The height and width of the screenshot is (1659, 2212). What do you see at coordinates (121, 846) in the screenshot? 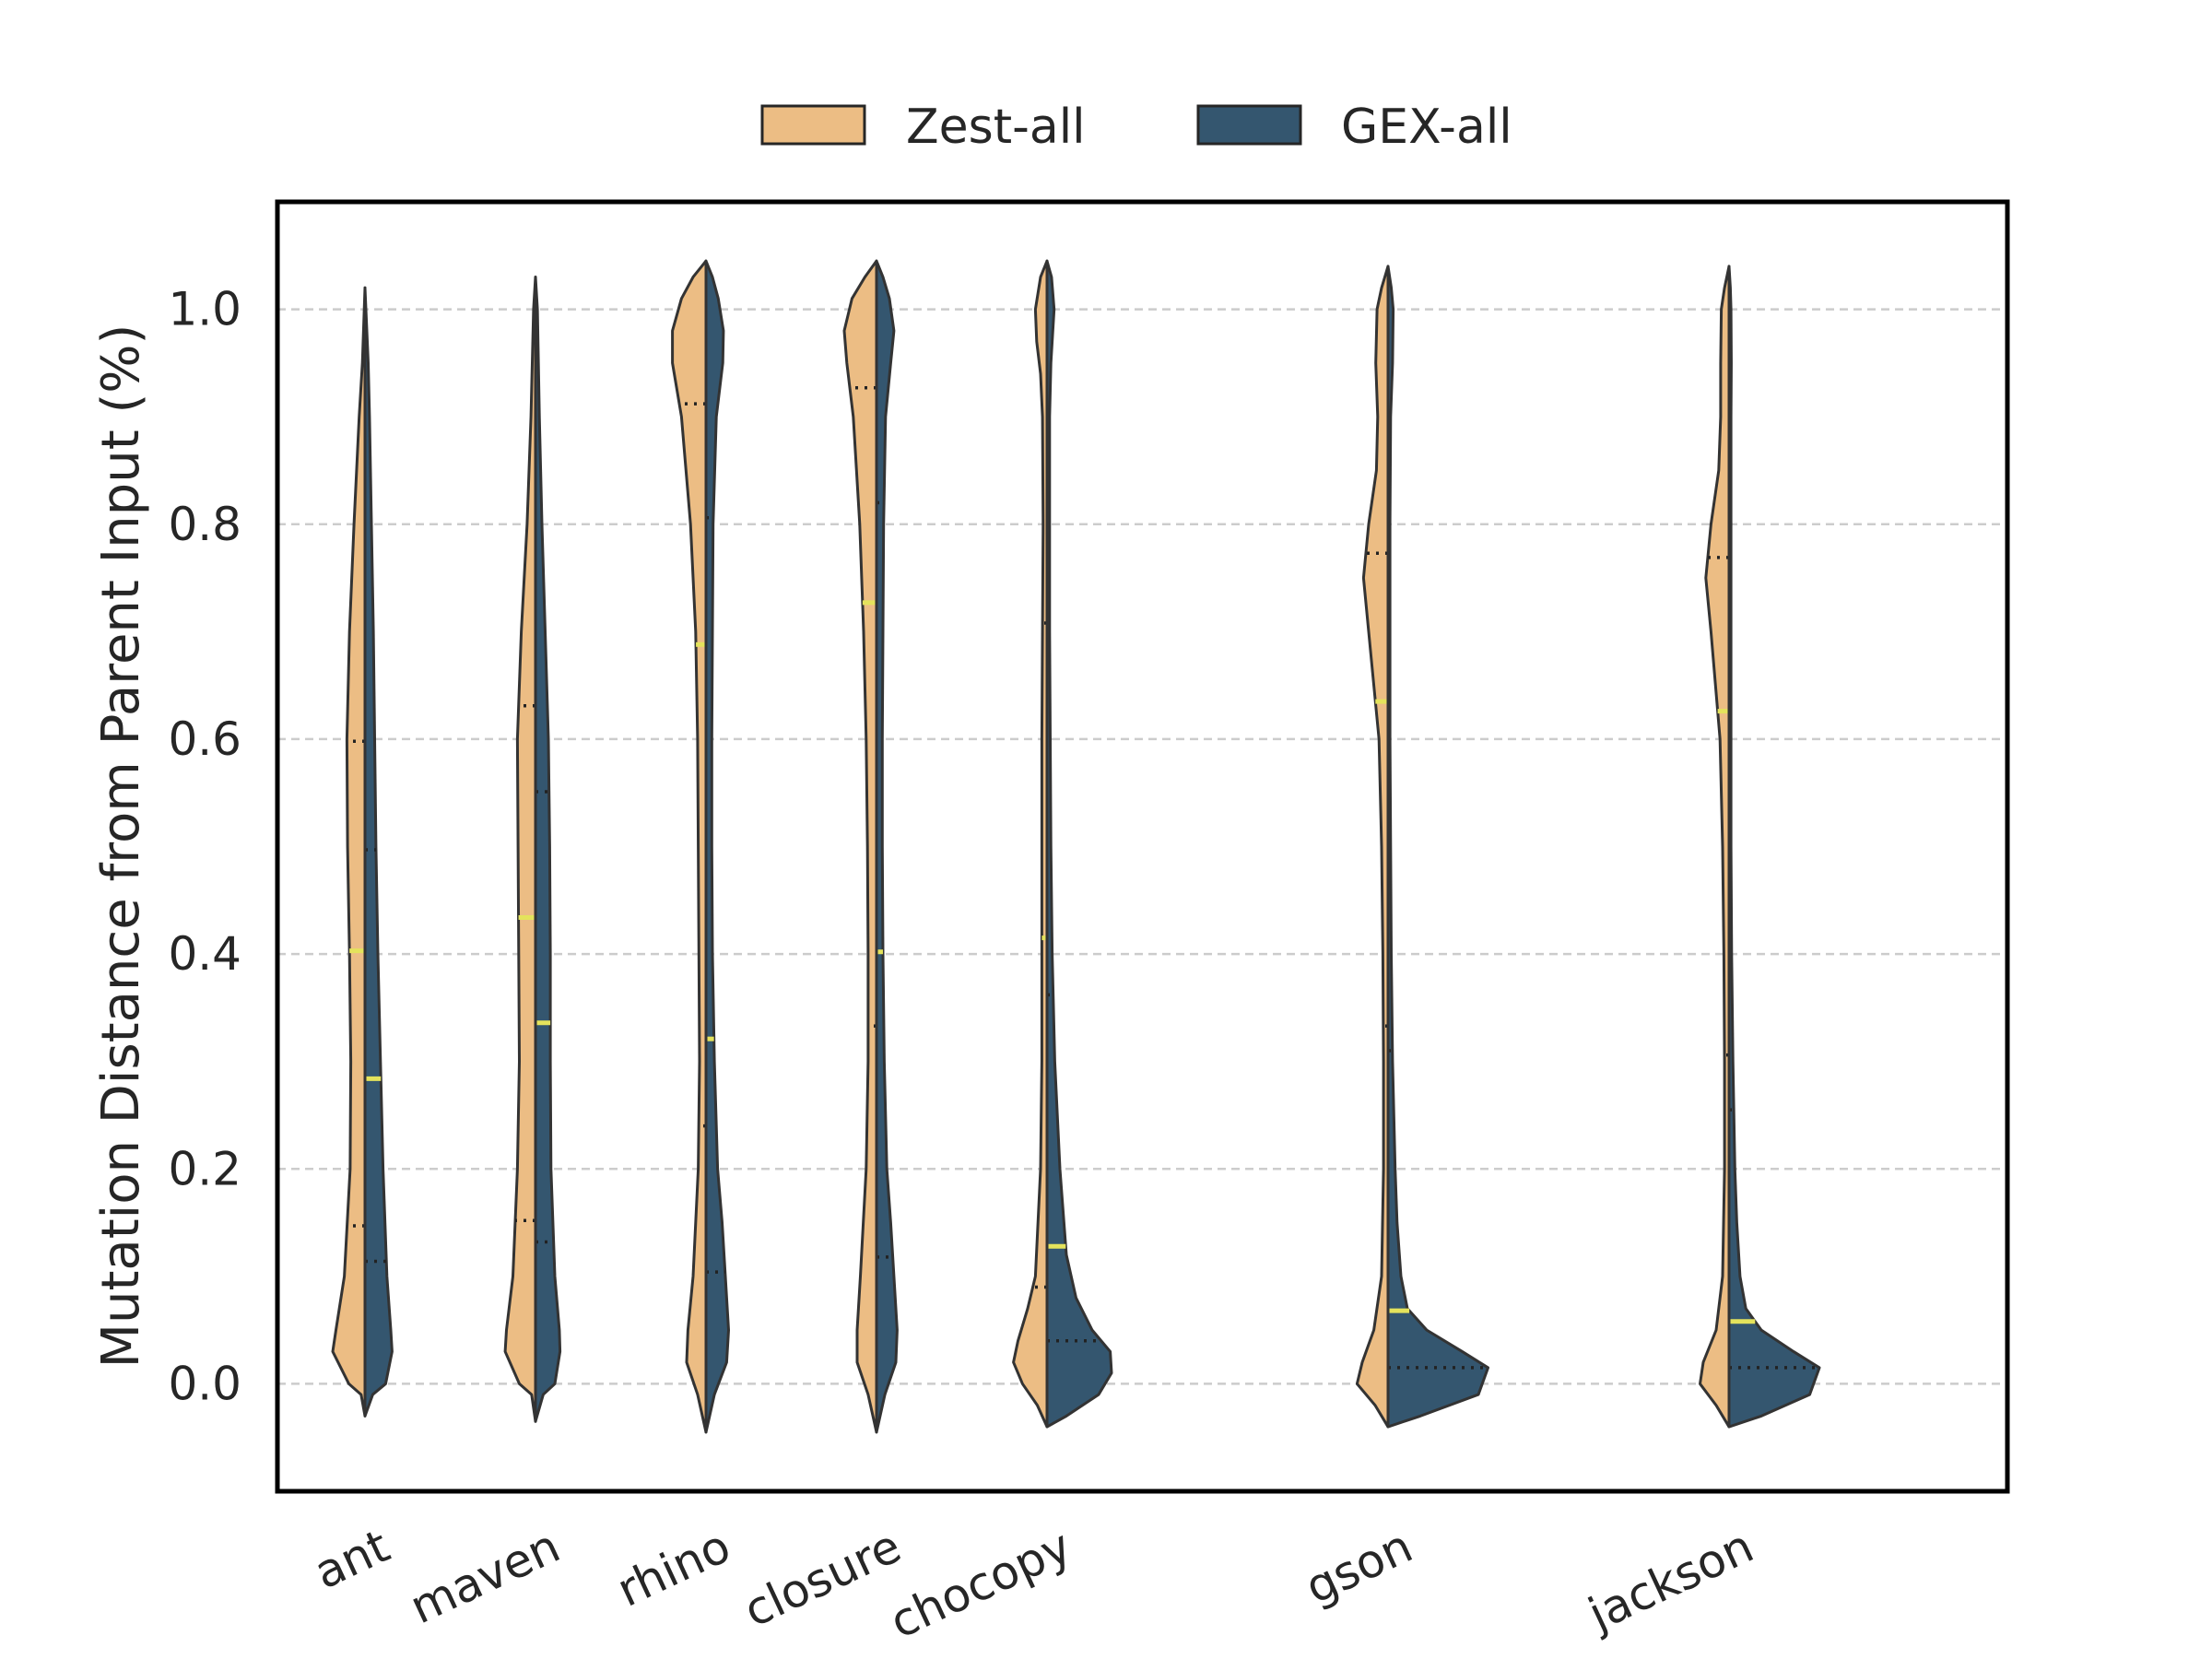
I see `y-axis-title: Mutation Distance from Parent Input (%)` at bounding box center [121, 846].